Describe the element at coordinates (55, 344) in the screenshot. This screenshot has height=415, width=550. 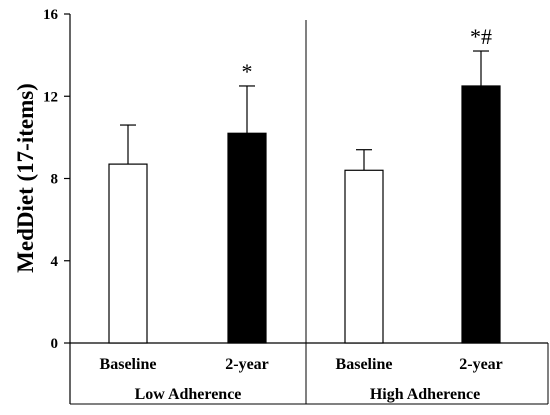
I see `y-tick-label: 0` at that location.